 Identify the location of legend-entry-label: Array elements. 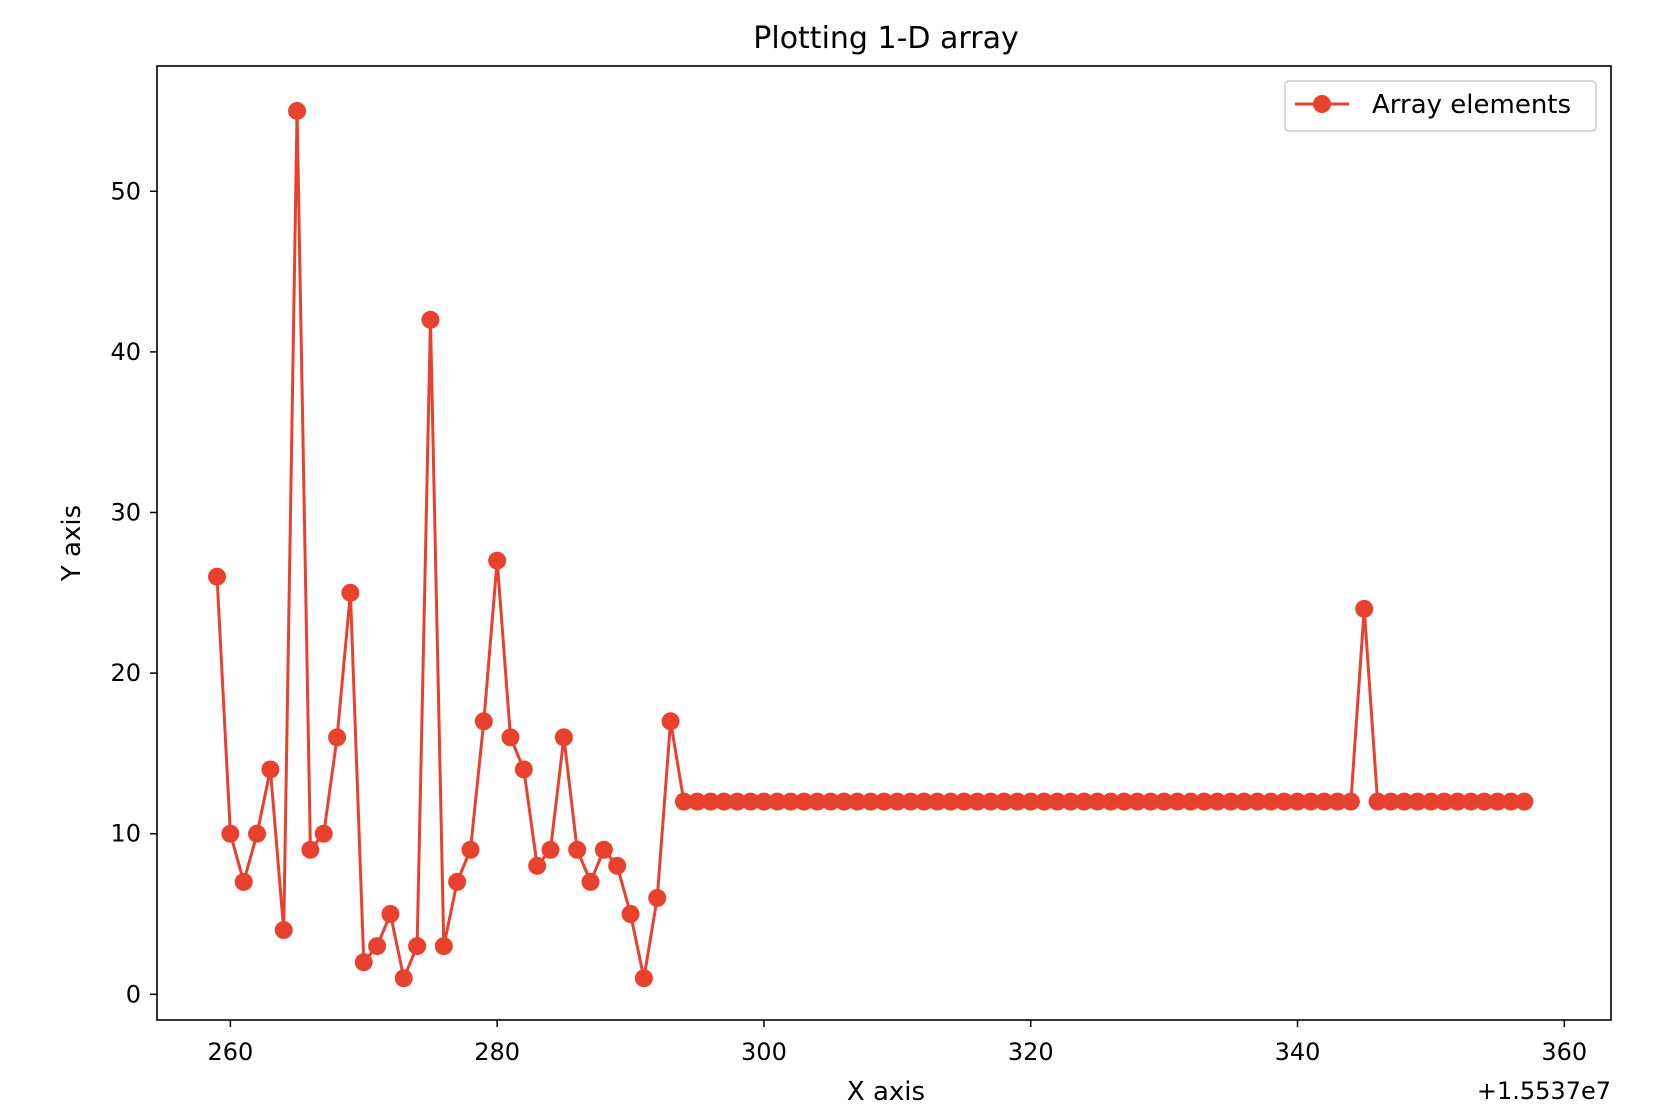
(1471, 105).